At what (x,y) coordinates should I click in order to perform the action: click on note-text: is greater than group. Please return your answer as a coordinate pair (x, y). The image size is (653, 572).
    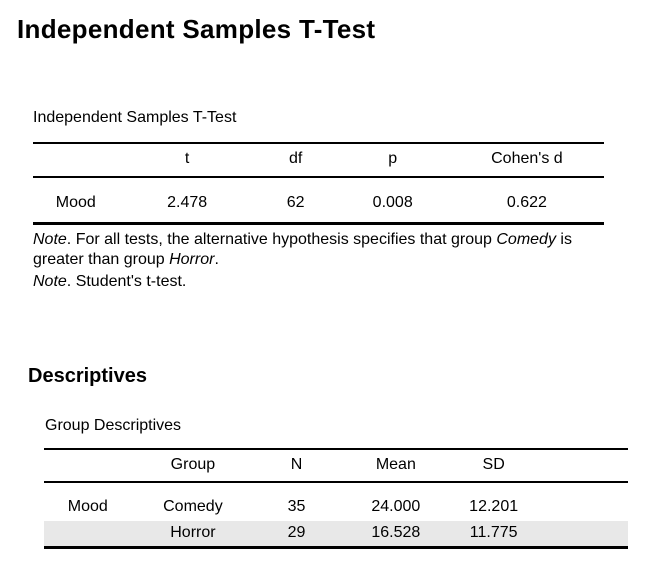
    Looking at the image, I should click on (302, 249).